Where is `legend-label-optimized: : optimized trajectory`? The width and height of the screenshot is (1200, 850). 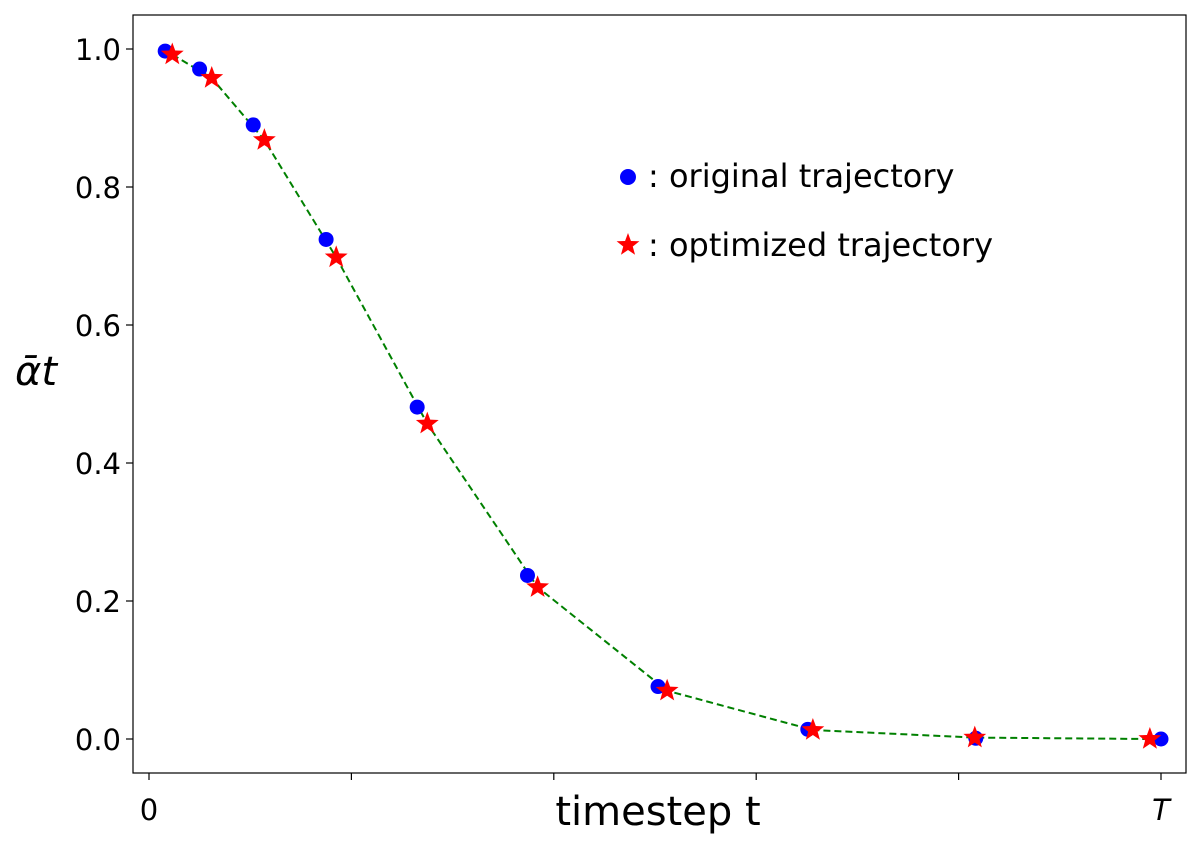
legend-label-optimized: : optimized trajectory is located at coordinates (820, 245).